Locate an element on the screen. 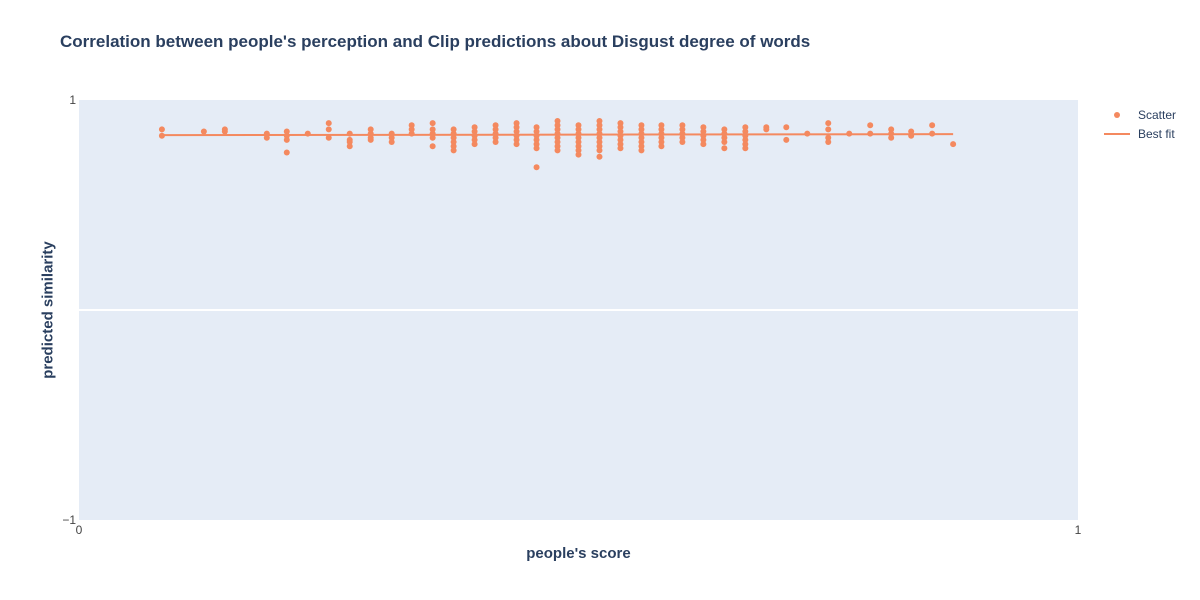 This screenshot has height=600, width=1200. legend-item-best-fit: Best fit is located at coordinates (1138, 133).